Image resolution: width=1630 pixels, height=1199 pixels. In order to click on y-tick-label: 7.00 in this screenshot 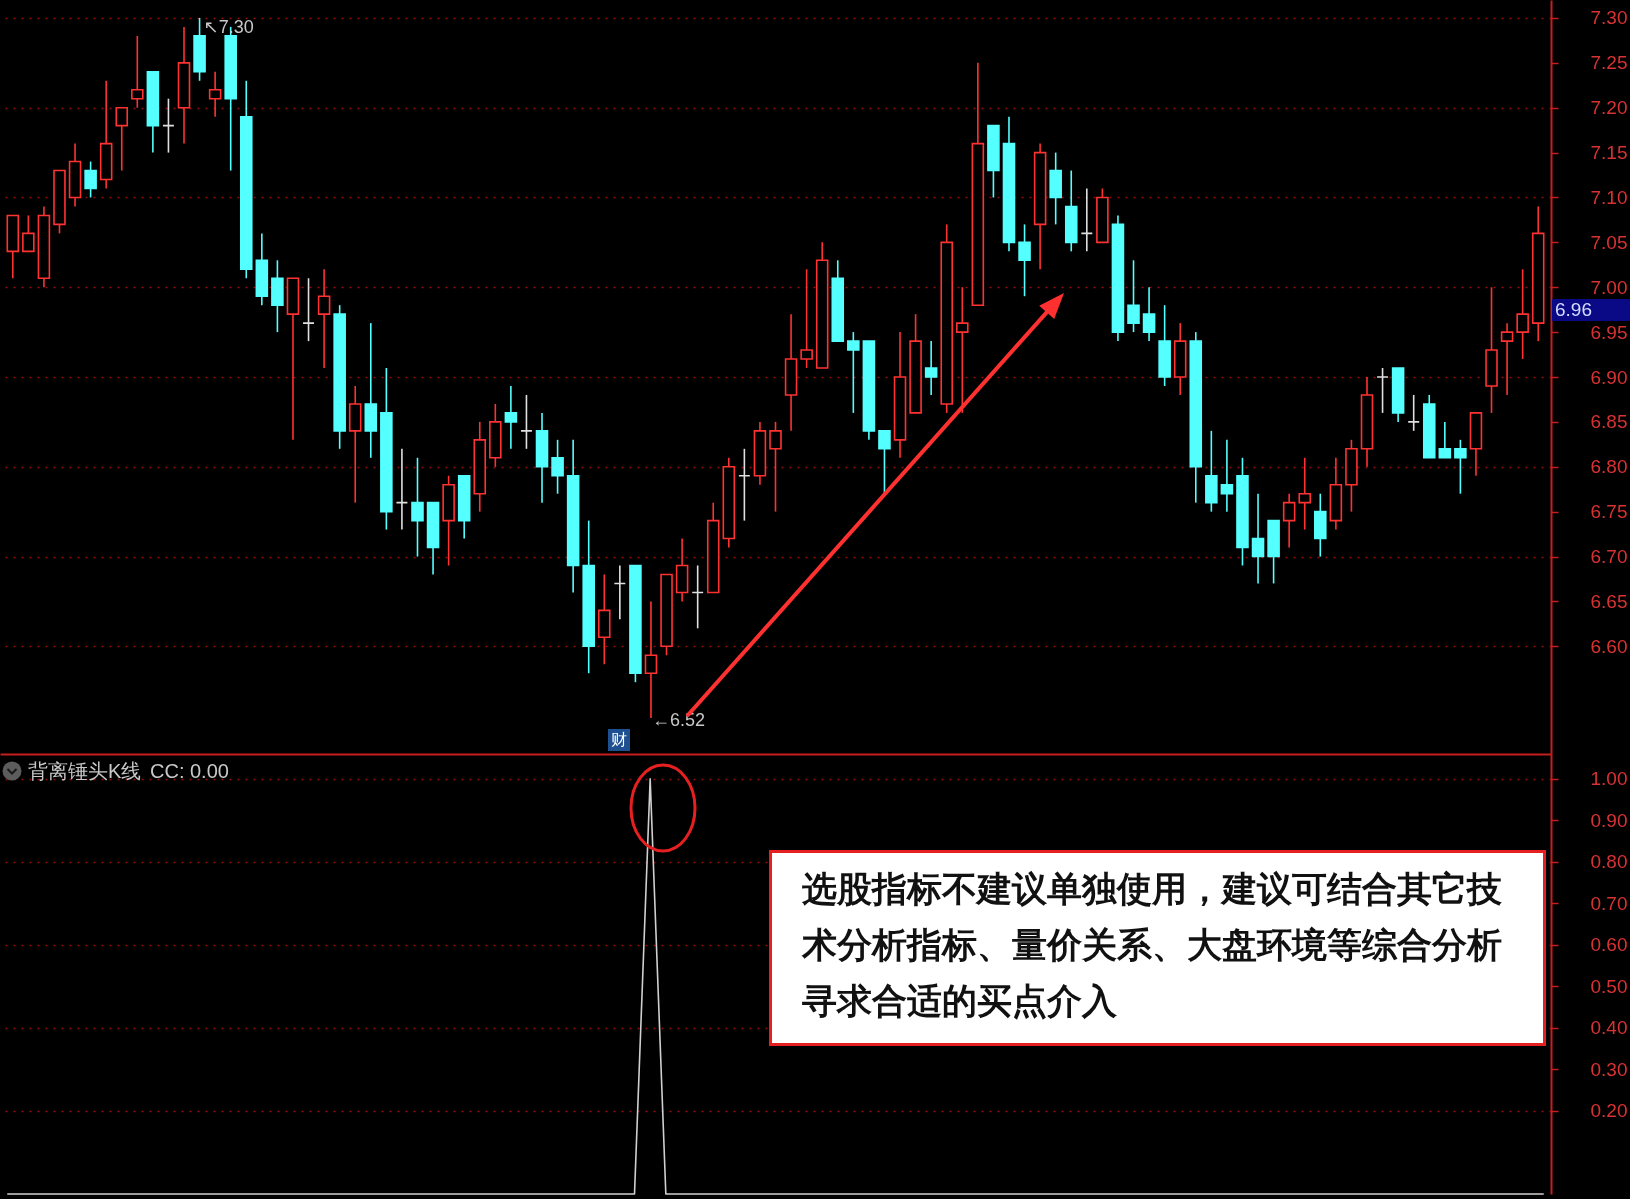, I will do `click(1609, 287)`.